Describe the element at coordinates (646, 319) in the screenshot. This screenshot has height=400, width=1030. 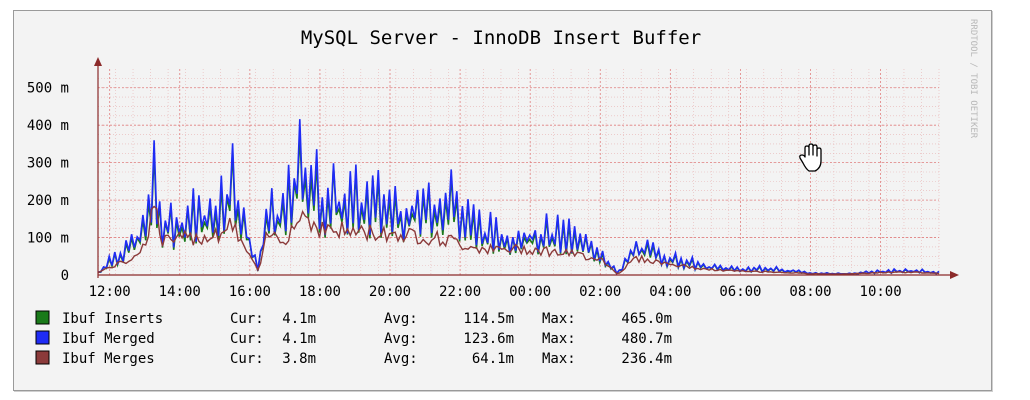
I see `legend-max-value: 465.0m` at that location.